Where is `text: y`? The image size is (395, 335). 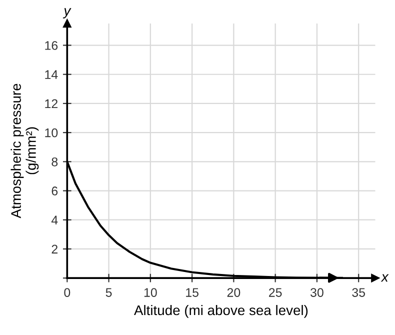
text: y is located at coordinates (67, 13).